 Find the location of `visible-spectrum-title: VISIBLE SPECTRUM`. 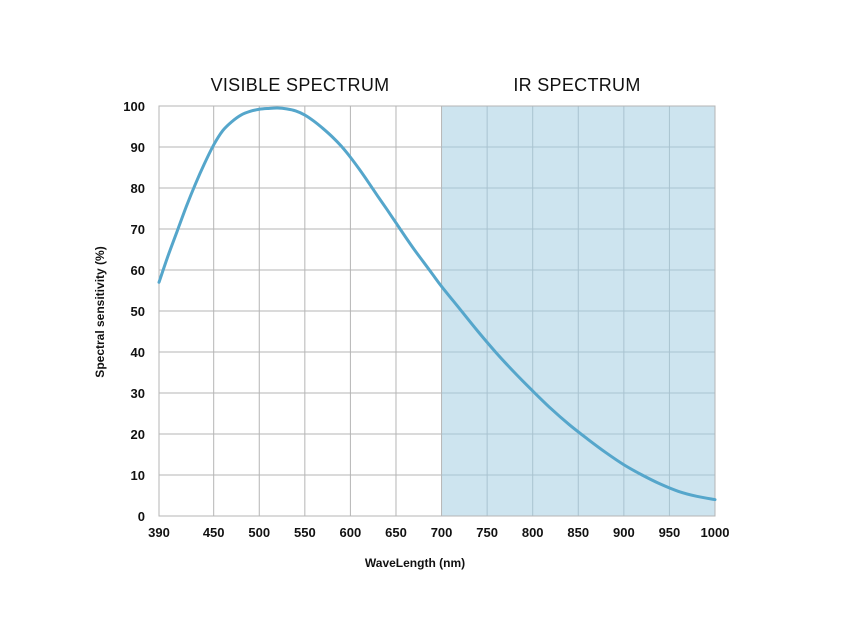

visible-spectrum-title: VISIBLE SPECTRUM is located at coordinates (300, 85).